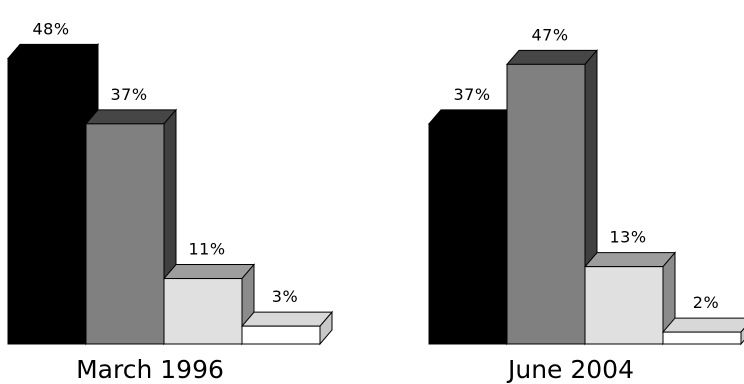 Image resolution: width=744 pixels, height=384 pixels. Describe the element at coordinates (706, 302) in the screenshot. I see `data-label: 2%` at that location.